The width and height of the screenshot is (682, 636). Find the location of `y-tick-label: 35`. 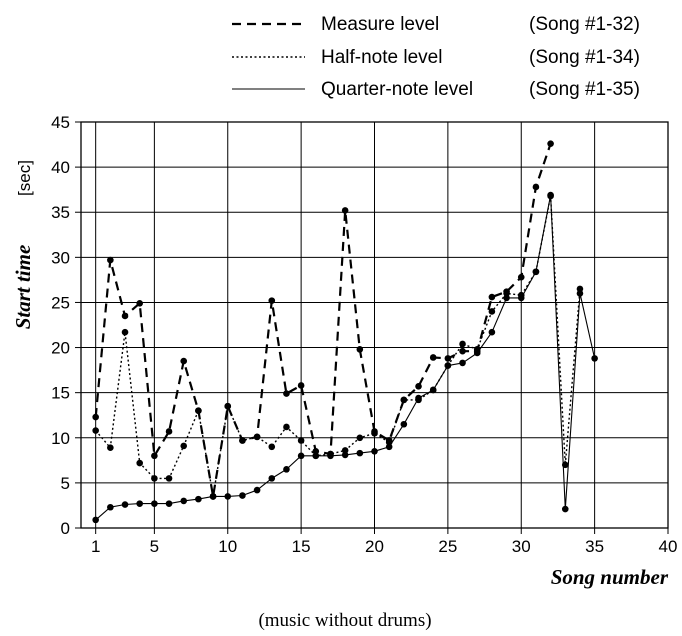

y-tick-label: 35 is located at coordinates (60, 212).